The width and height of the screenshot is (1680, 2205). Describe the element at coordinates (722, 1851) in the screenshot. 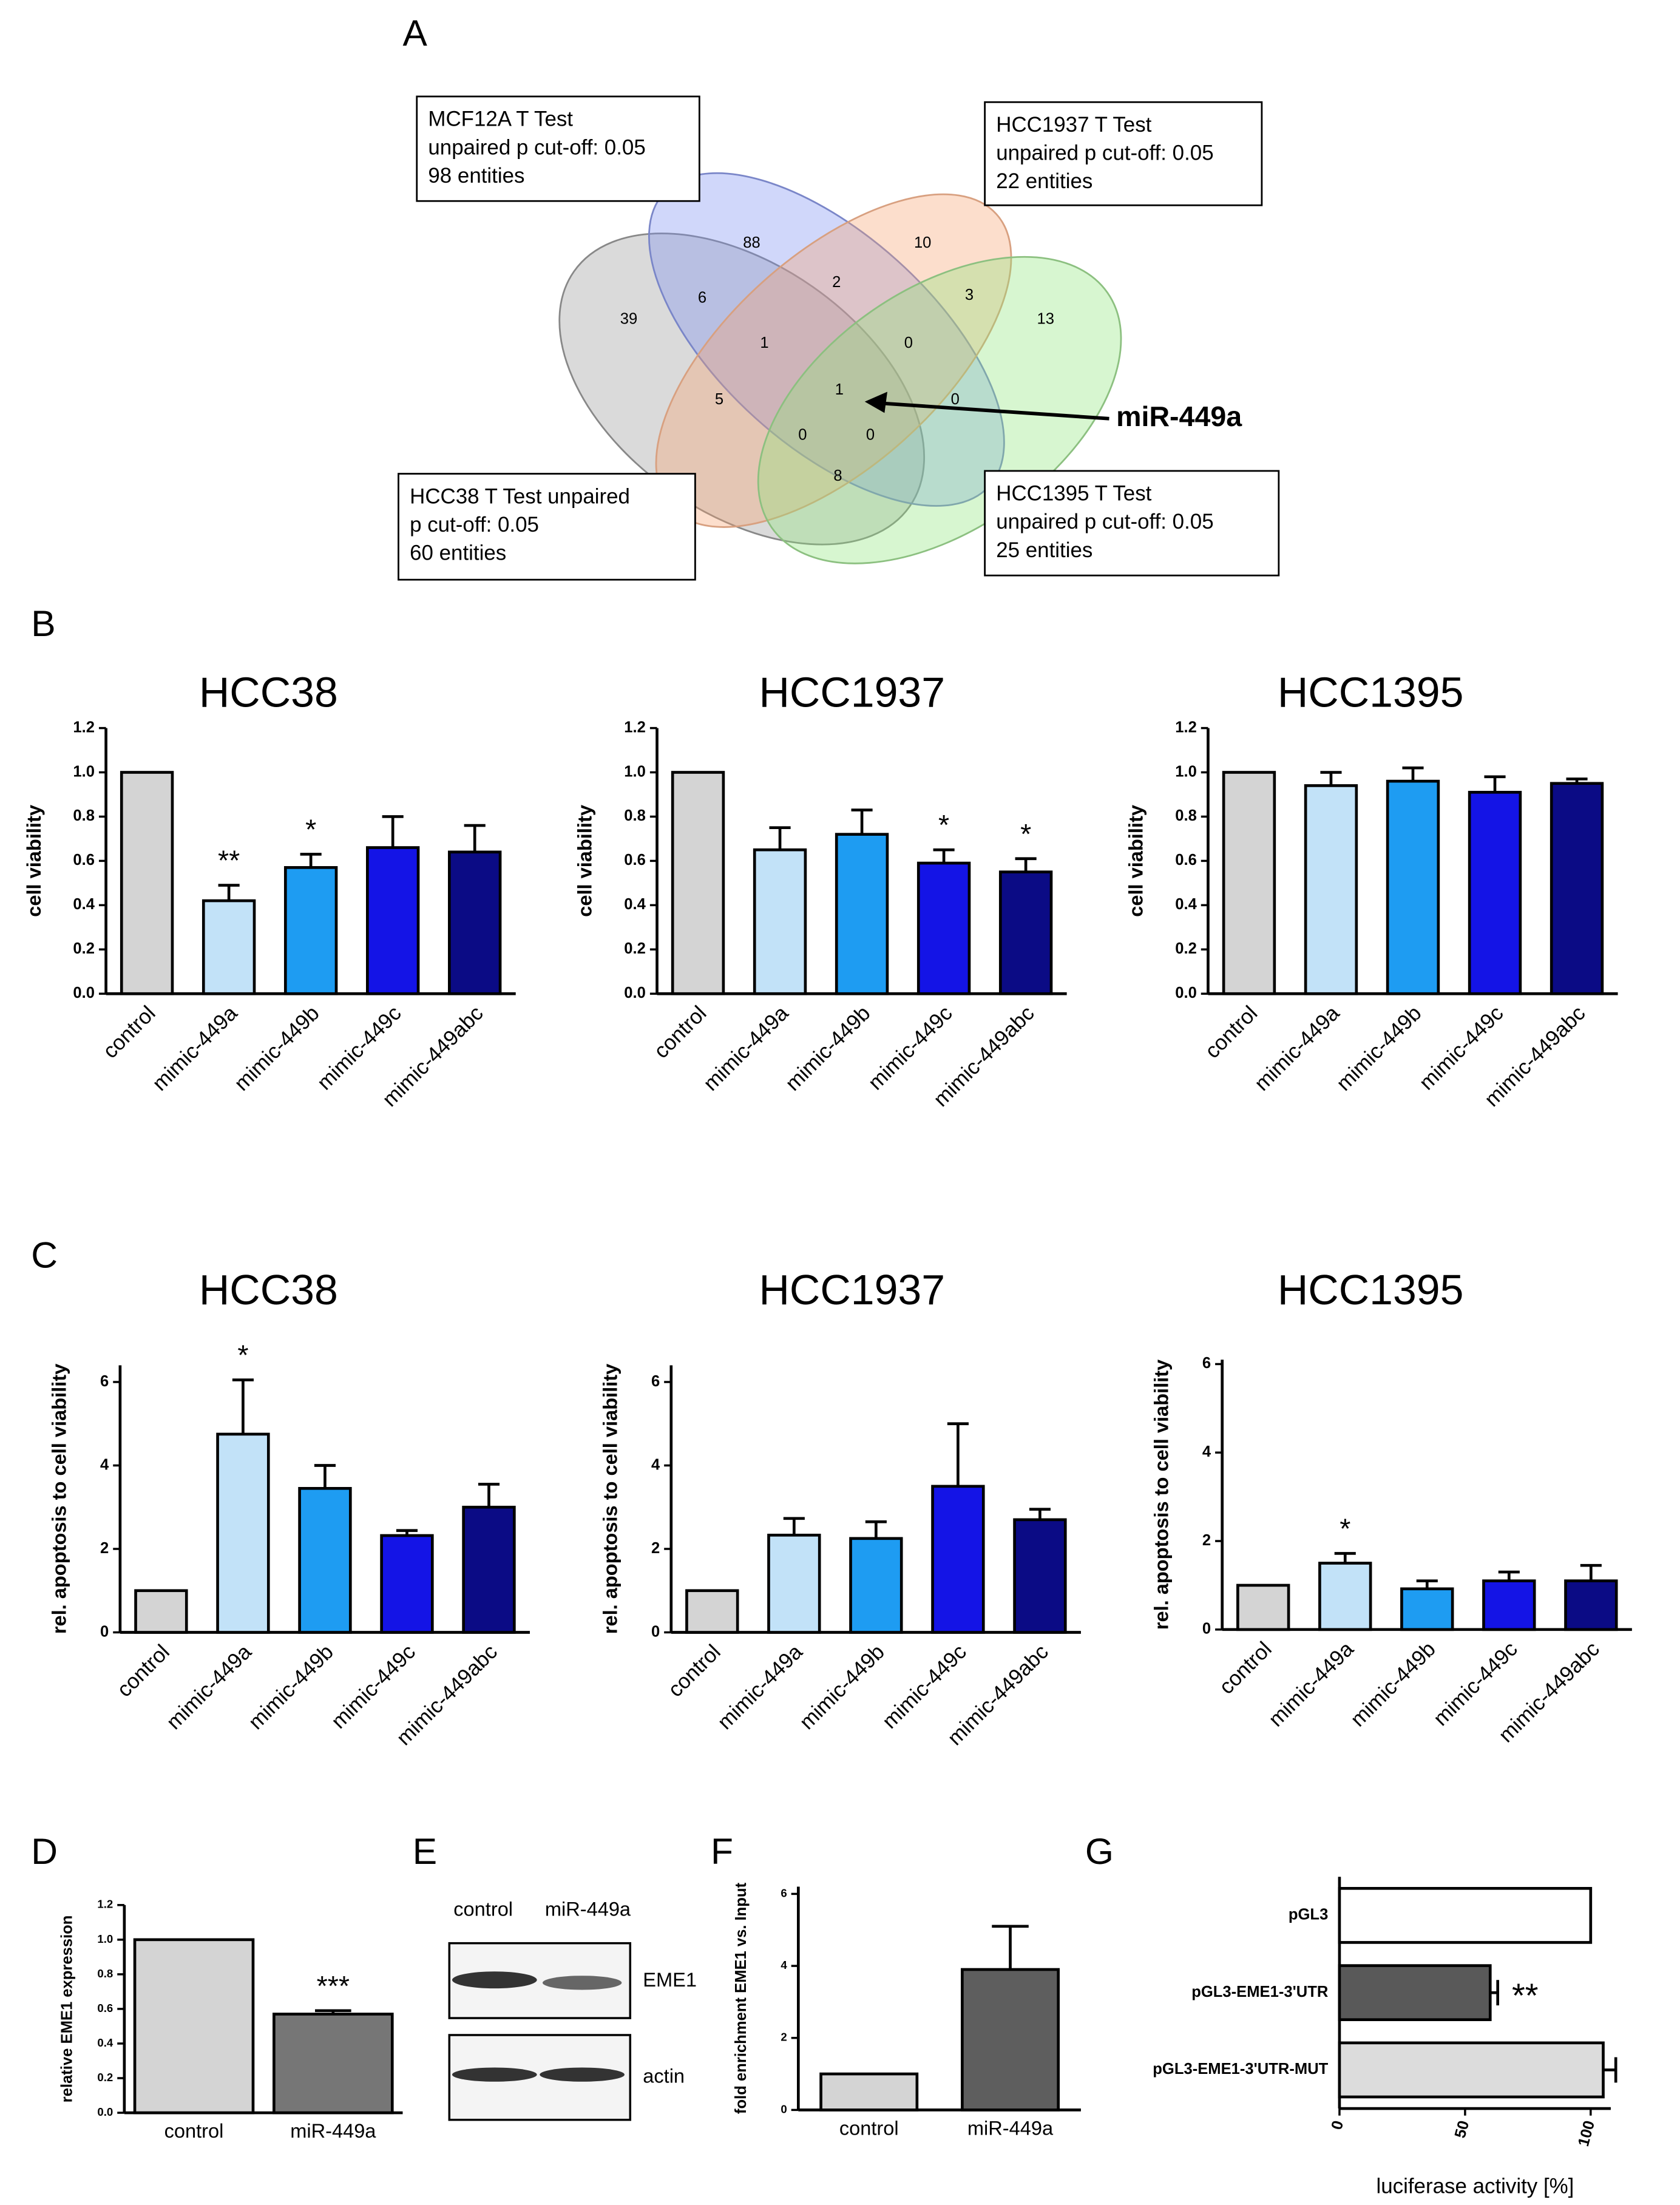

I see `panel-label: F` at that location.